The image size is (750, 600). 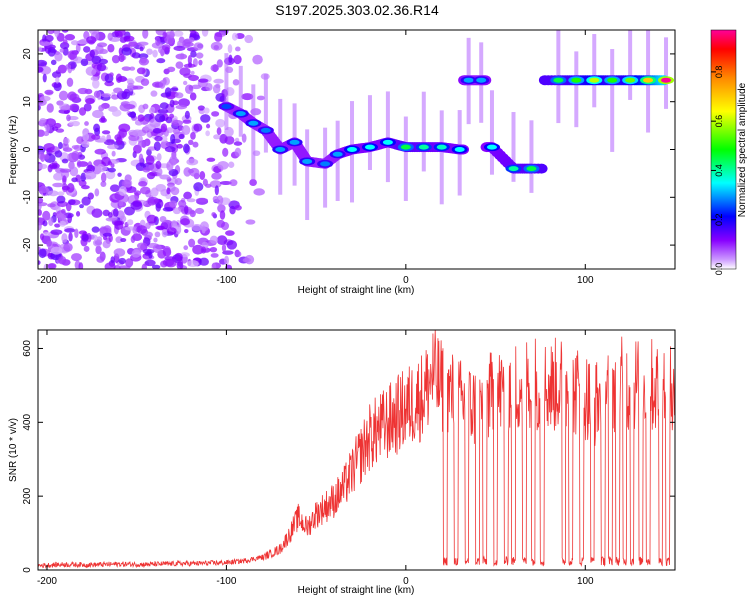 What do you see at coordinates (27, 495) in the screenshot?
I see `snr-y-tick-label: 200` at bounding box center [27, 495].